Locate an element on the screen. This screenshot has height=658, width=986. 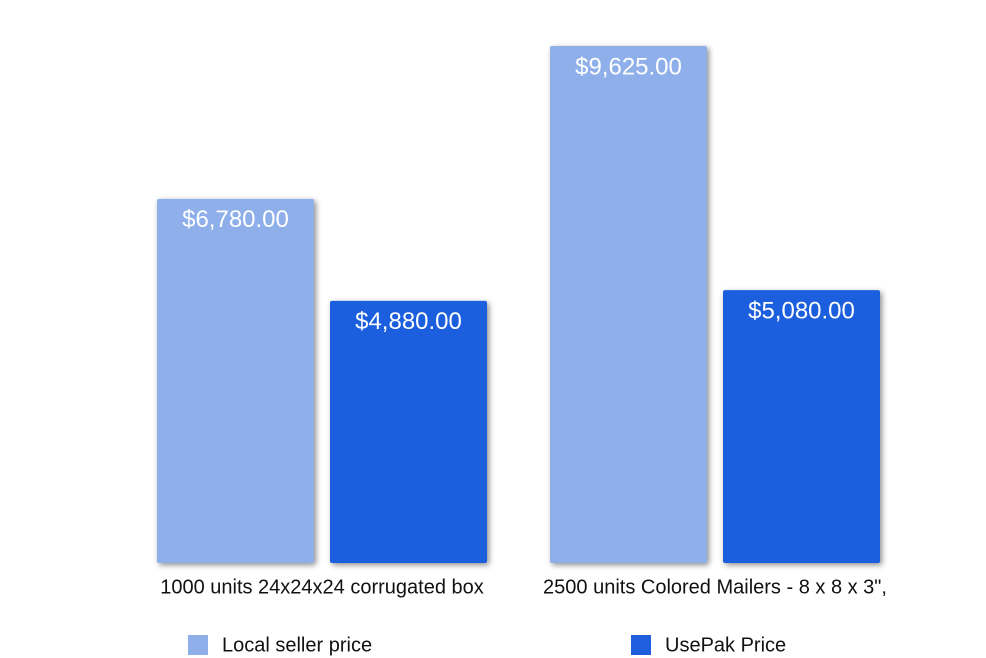
x-tick-label: 2500 units Colored Mailers - 8 x 8 x 3", is located at coordinates (715, 587).